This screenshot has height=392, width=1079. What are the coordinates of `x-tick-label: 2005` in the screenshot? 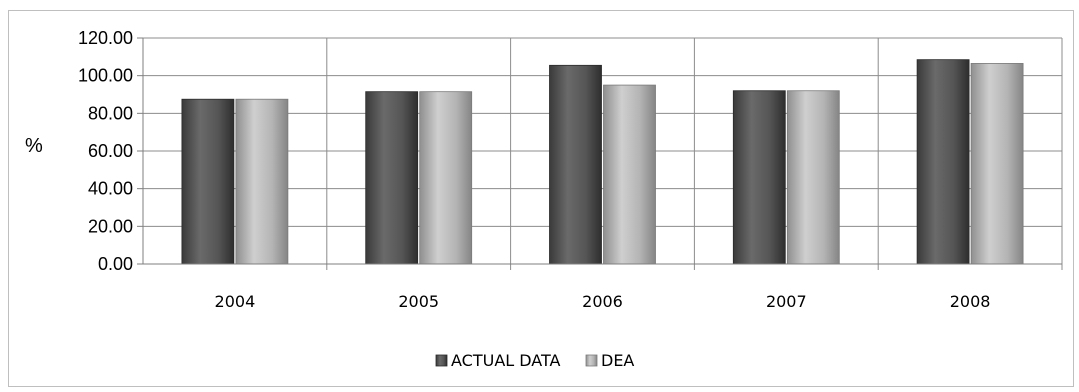 It's located at (418, 301).